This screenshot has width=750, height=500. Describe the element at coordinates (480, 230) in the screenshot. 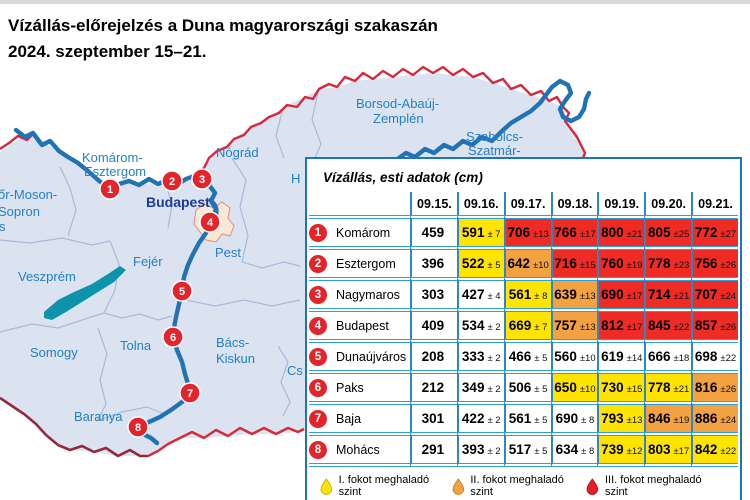

I see `cell-value: 591 ± 7` at that location.